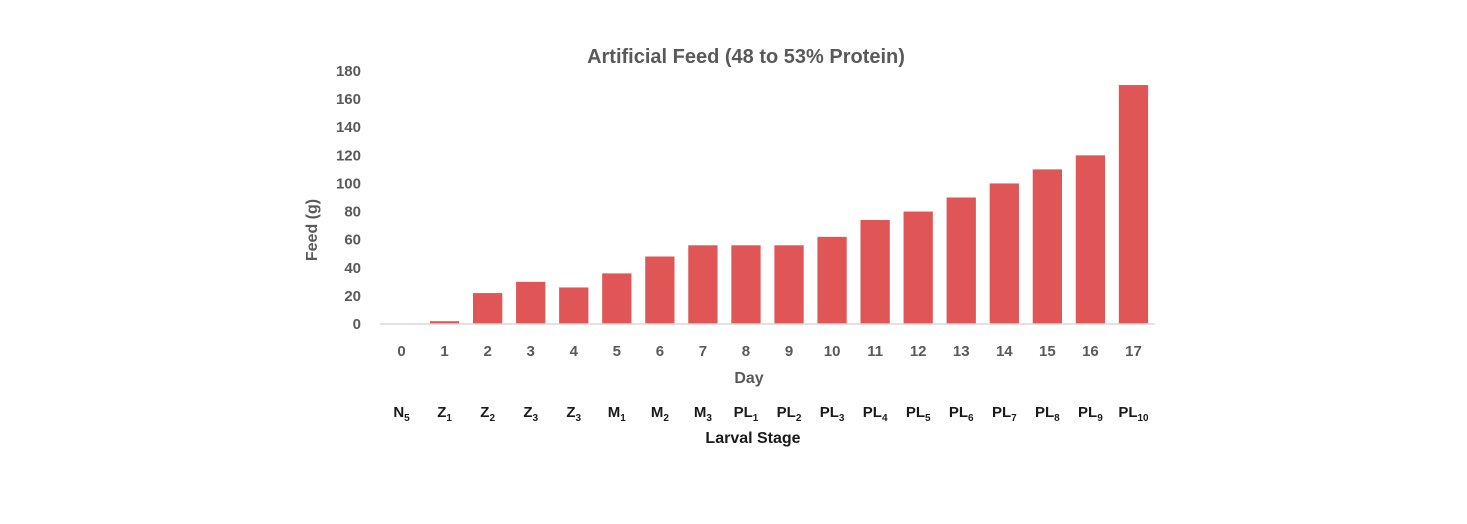 This screenshot has width=1467, height=524. What do you see at coordinates (1047, 414) in the screenshot?
I see `larval-stage-label: PL8` at bounding box center [1047, 414].